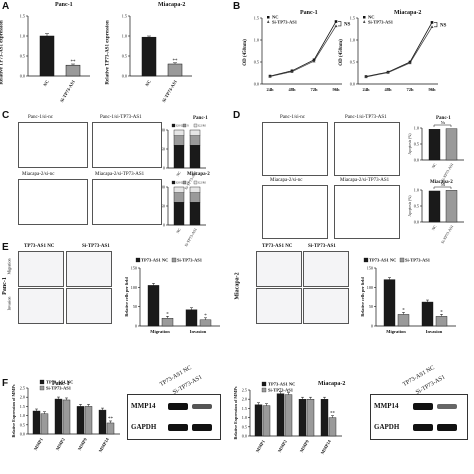 Image resolution: width=474 pixels, height=474 pixels. Describe the element at coordinates (268, 21) in the screenshot. I see `b-panc-legend-si-marker` at that location.